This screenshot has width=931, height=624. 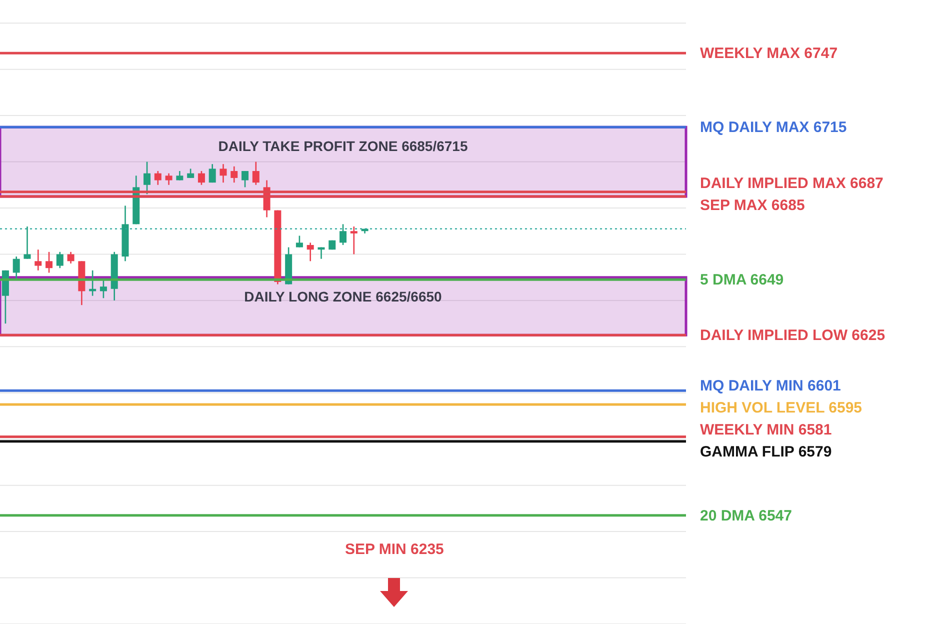 What do you see at coordinates (793, 335) in the screenshot?
I see `ref-line-label: DAILY IMPLIED LOW 6625` at bounding box center [793, 335].